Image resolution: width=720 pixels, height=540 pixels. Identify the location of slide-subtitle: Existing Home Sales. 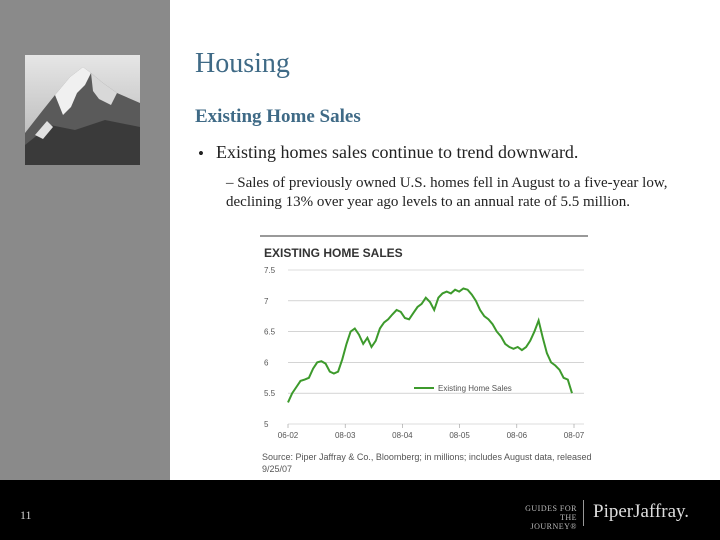
(278, 116).